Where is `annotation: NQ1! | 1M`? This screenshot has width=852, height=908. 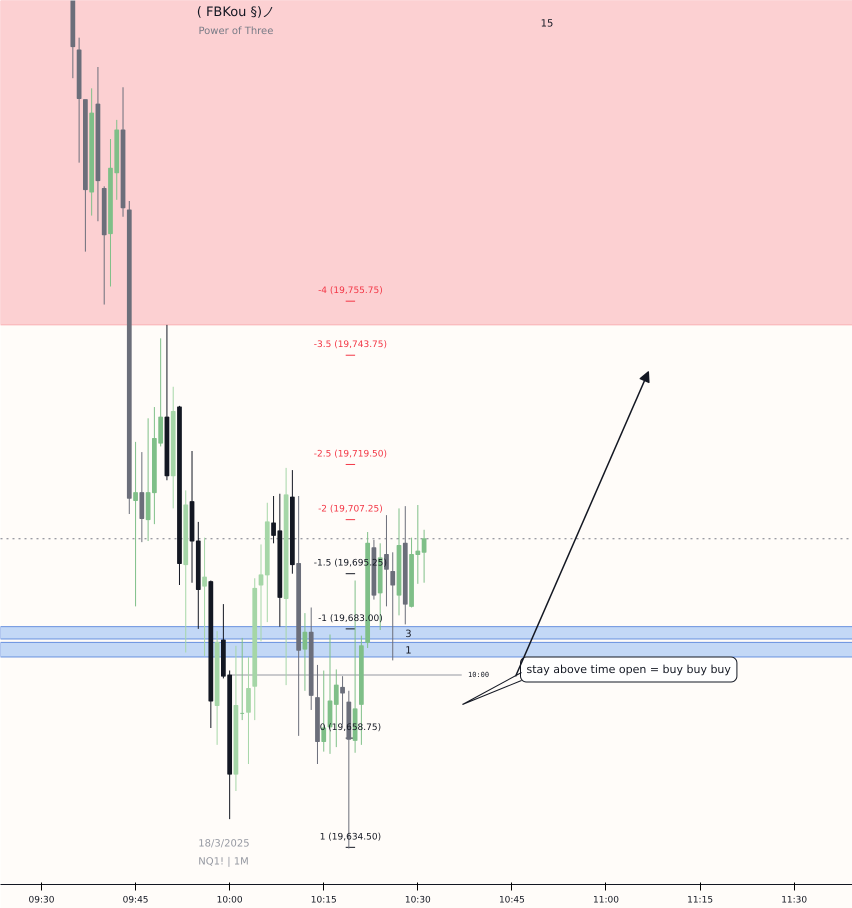
annotation: NQ1! | 1M is located at coordinates (223, 862).